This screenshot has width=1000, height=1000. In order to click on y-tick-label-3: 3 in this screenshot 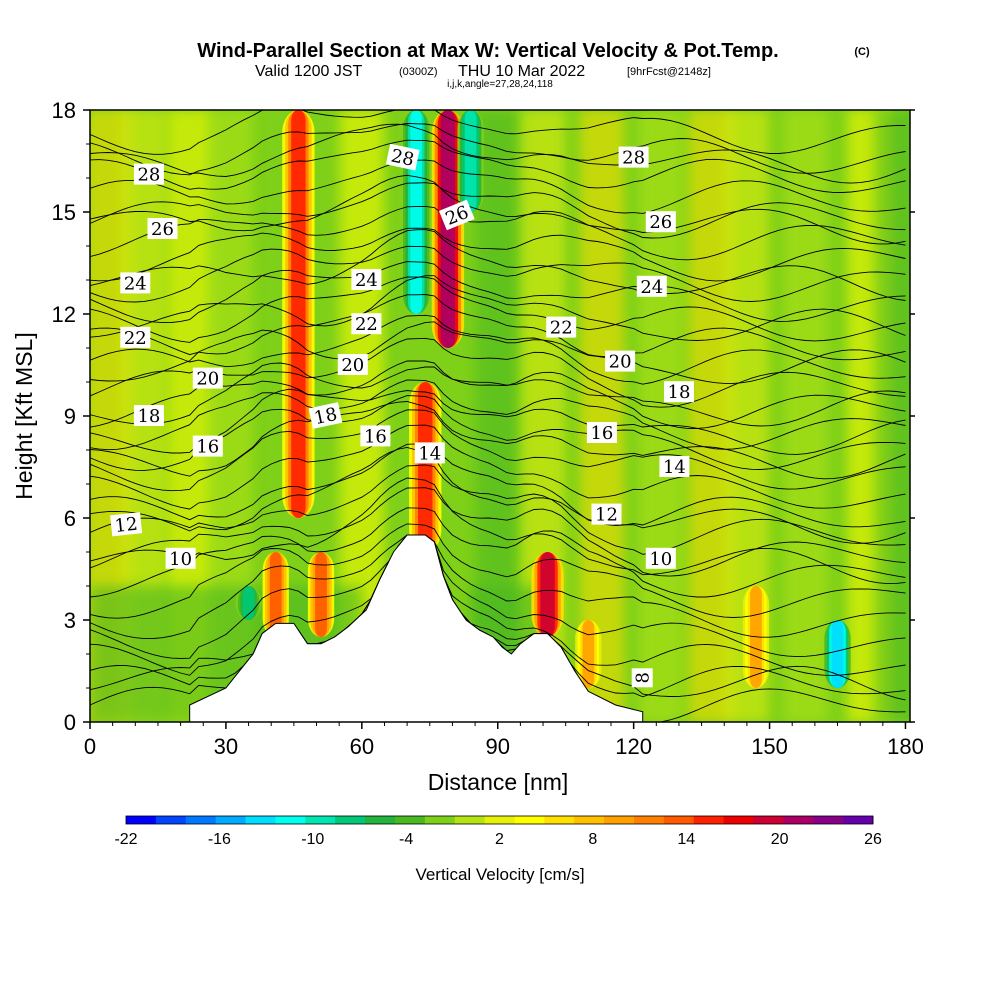, I will do `click(70, 620)`.